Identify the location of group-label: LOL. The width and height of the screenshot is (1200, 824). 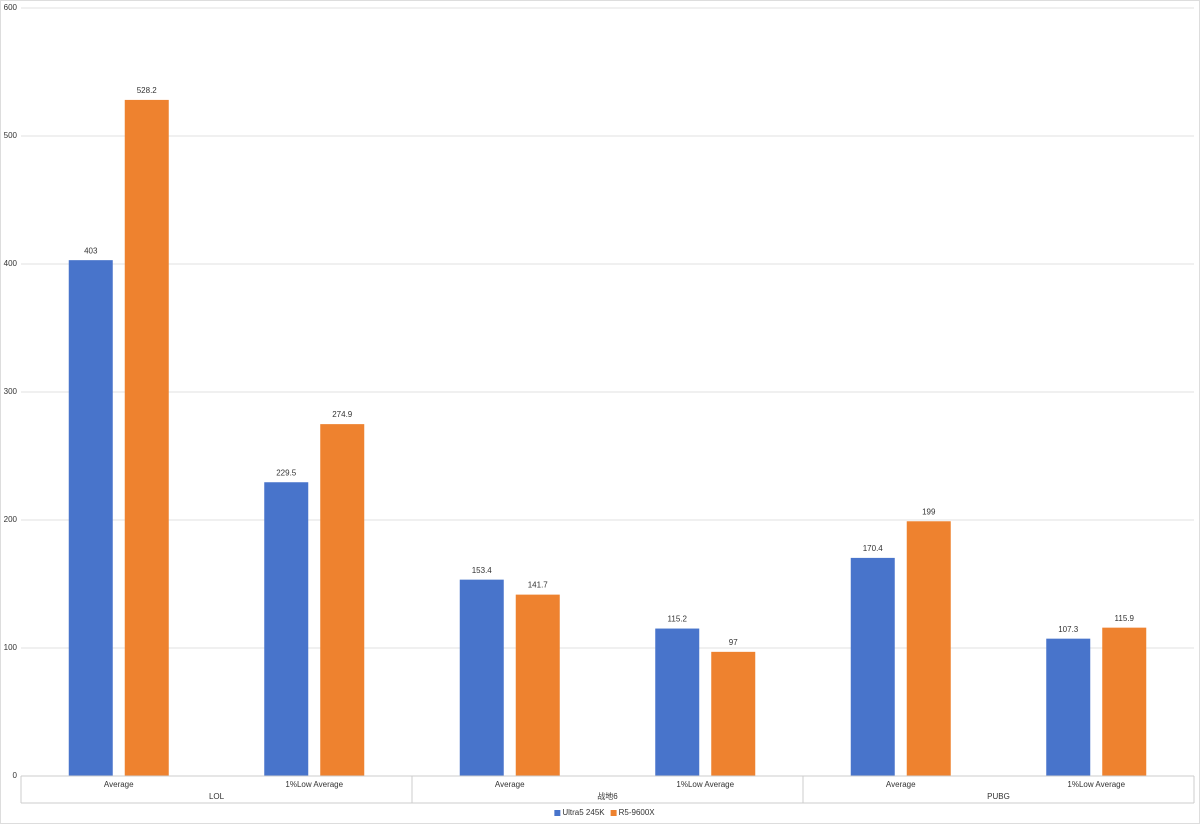
(217, 796).